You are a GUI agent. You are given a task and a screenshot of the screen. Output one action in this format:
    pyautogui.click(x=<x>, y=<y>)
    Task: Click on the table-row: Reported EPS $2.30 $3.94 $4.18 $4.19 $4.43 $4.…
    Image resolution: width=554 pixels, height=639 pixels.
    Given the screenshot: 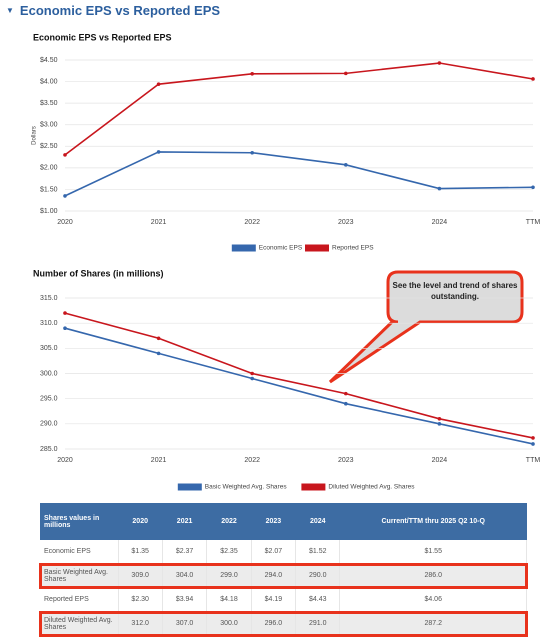 What is the action you would take?
    pyautogui.click(x=283, y=599)
    